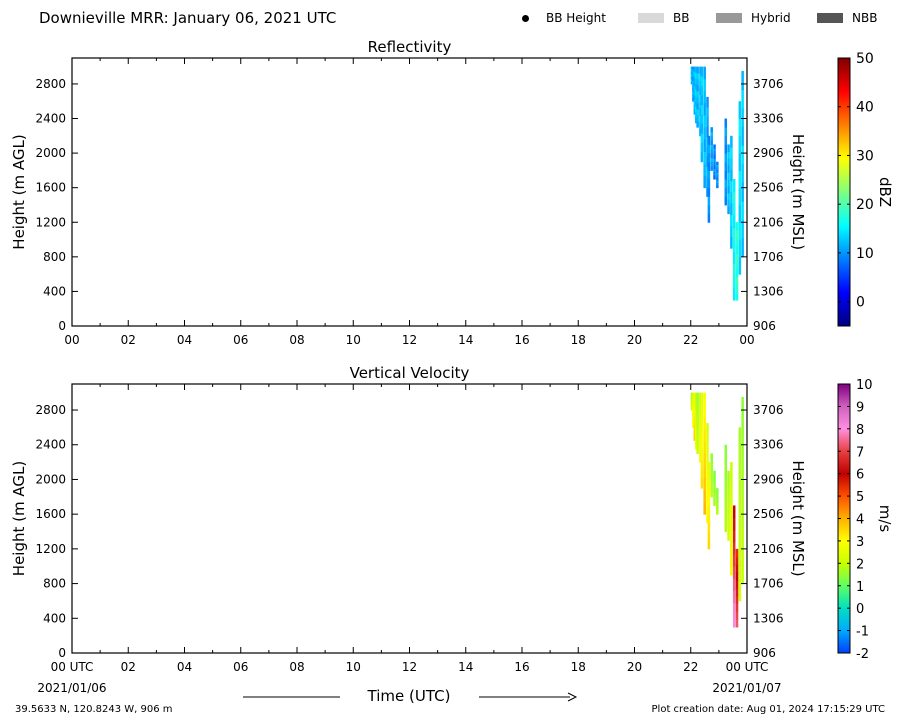  I want to click on end-date: 2021/01/07, so click(746, 688).